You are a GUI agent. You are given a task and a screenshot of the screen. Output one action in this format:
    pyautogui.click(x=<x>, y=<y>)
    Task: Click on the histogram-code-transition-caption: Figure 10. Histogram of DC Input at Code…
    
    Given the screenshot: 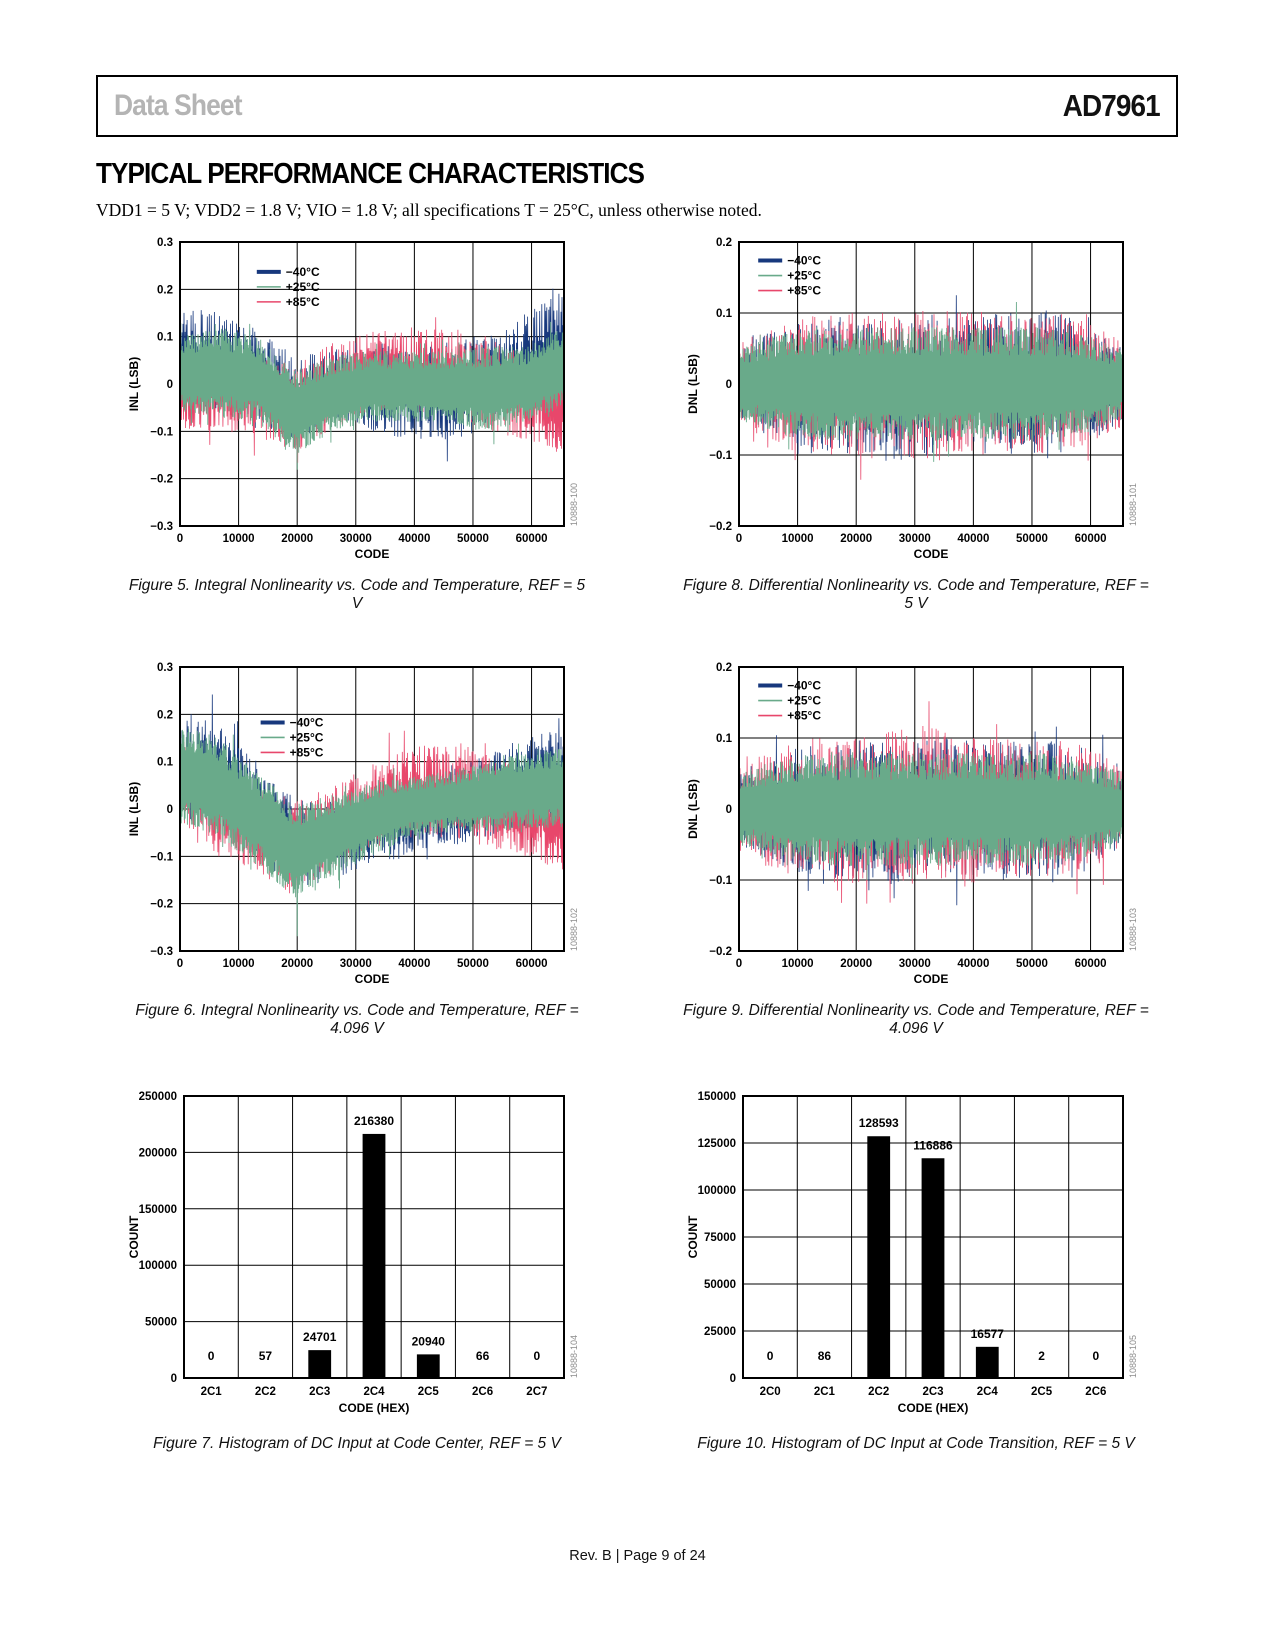 What is the action you would take?
    pyautogui.click(x=916, y=1443)
    